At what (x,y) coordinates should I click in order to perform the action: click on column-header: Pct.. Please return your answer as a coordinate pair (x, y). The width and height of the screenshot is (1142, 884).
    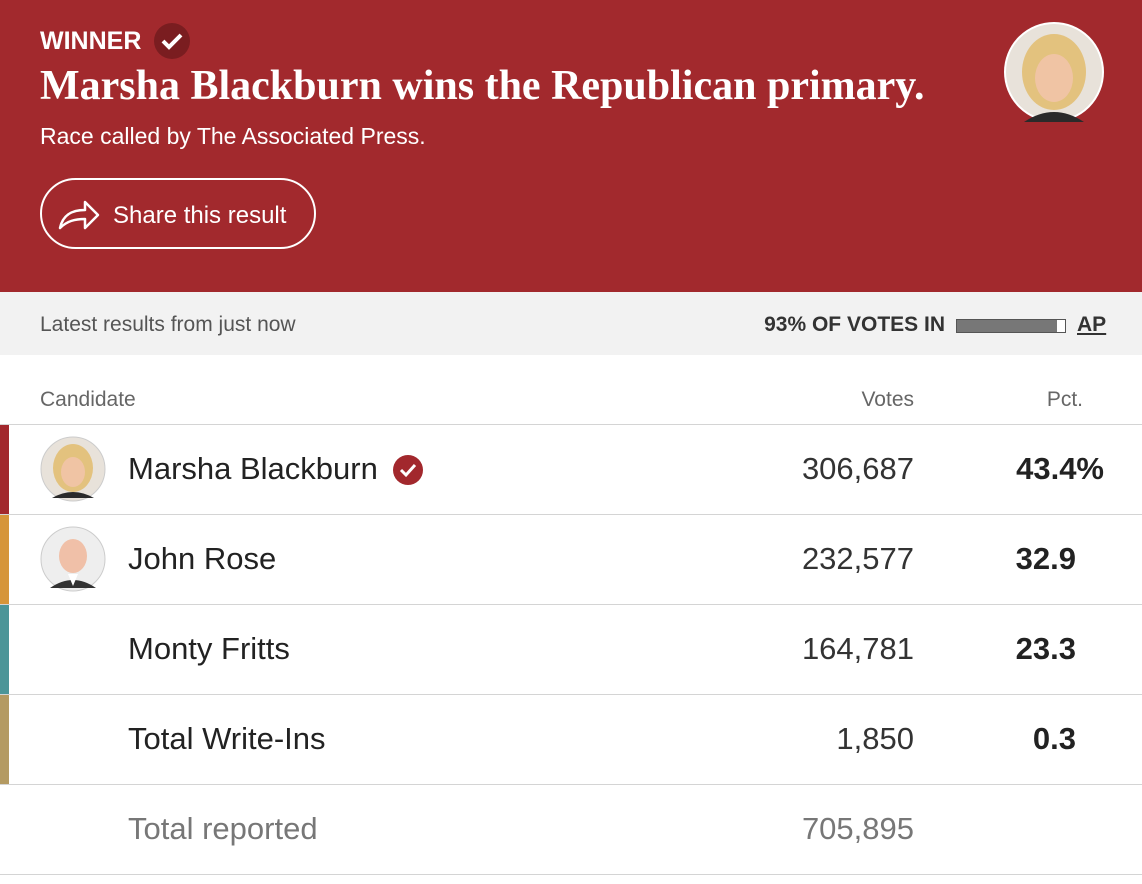
    Looking at the image, I should click on (1064, 399).